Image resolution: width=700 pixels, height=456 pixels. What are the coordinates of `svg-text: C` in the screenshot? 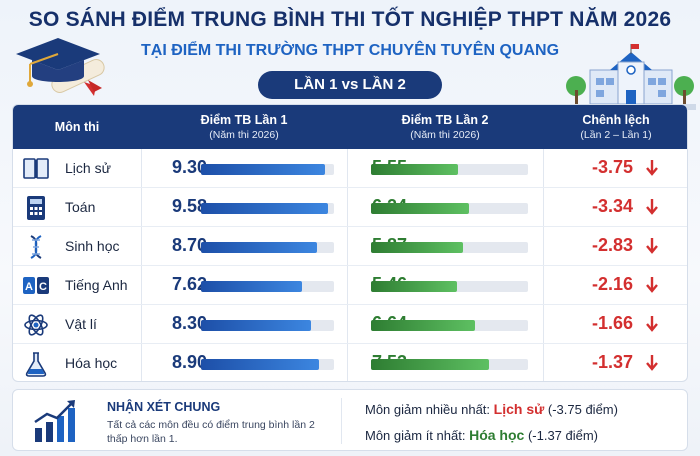 It's located at (43, 287).